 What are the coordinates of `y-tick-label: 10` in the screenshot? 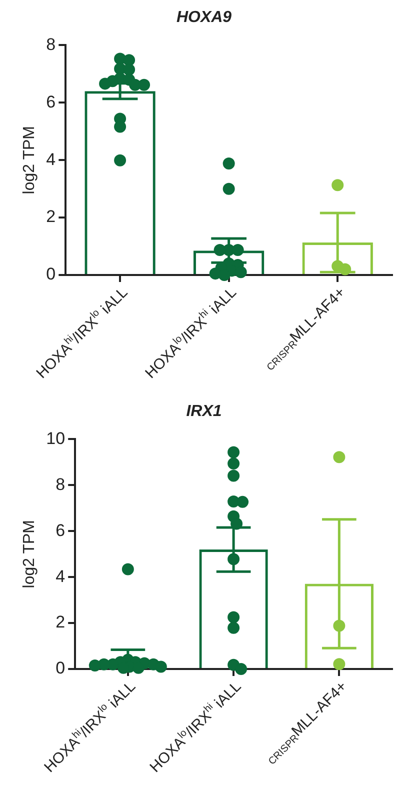 It's located at (56, 438).